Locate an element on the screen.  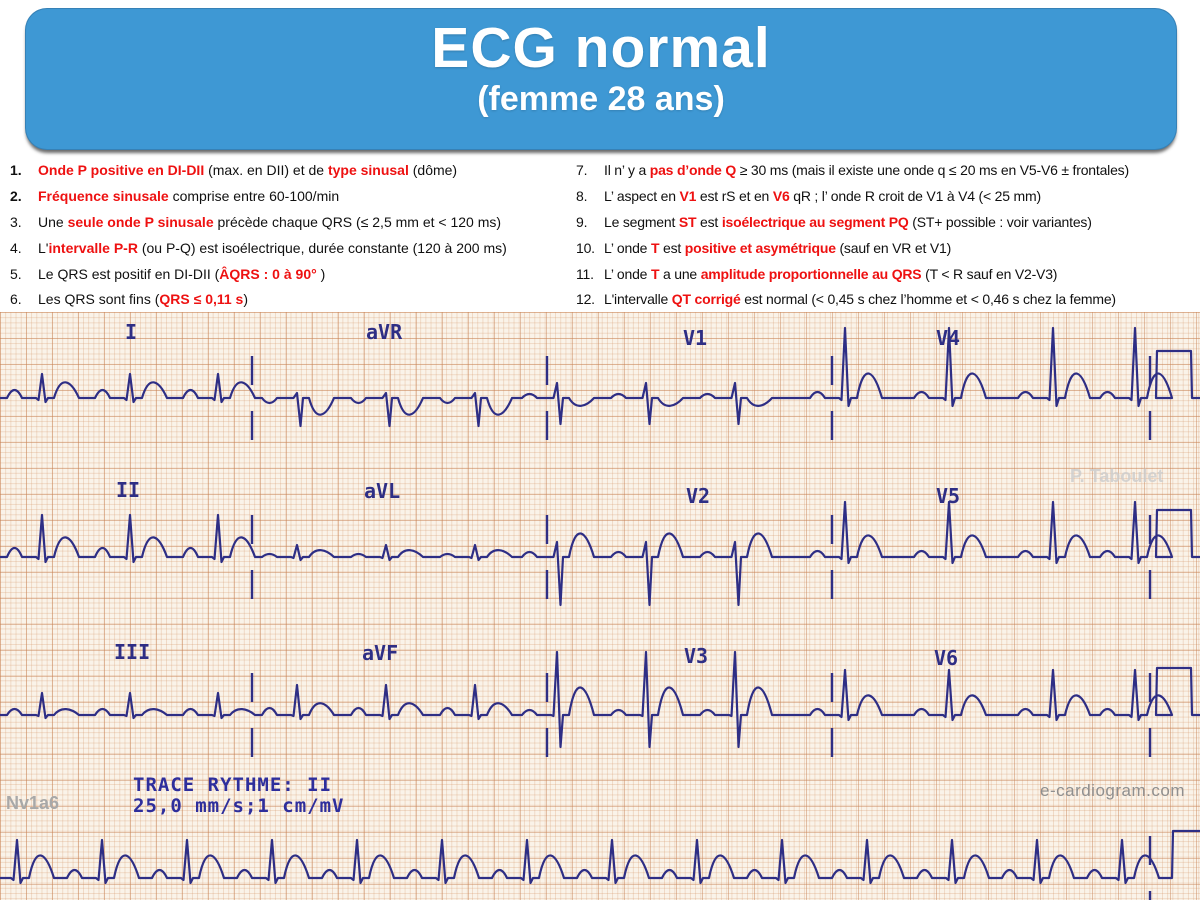
watermark-code: Nv1a6 is located at coordinates (33, 803).